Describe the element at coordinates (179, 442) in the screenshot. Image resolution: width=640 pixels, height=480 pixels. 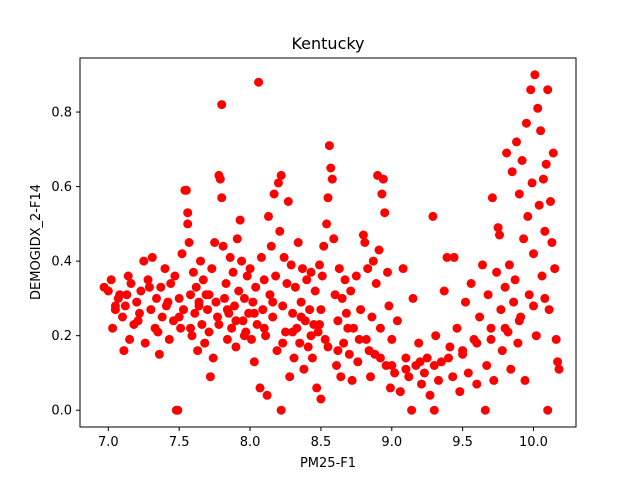
I see `x-tick-label: 7.5` at that location.